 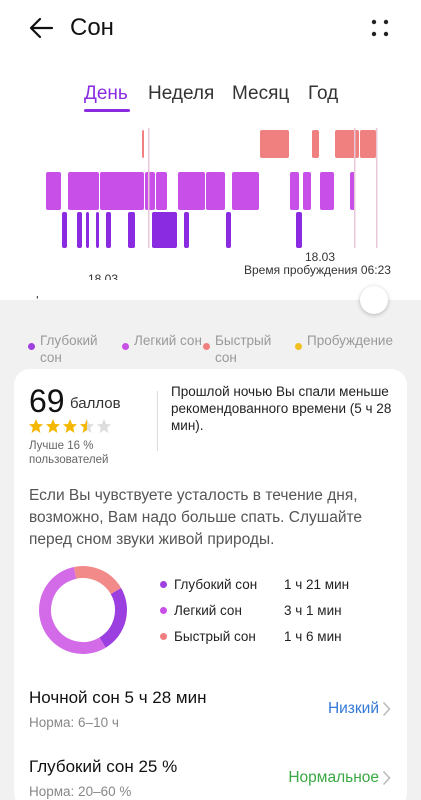 I want to click on more-dots-icon, so click(x=380, y=28).